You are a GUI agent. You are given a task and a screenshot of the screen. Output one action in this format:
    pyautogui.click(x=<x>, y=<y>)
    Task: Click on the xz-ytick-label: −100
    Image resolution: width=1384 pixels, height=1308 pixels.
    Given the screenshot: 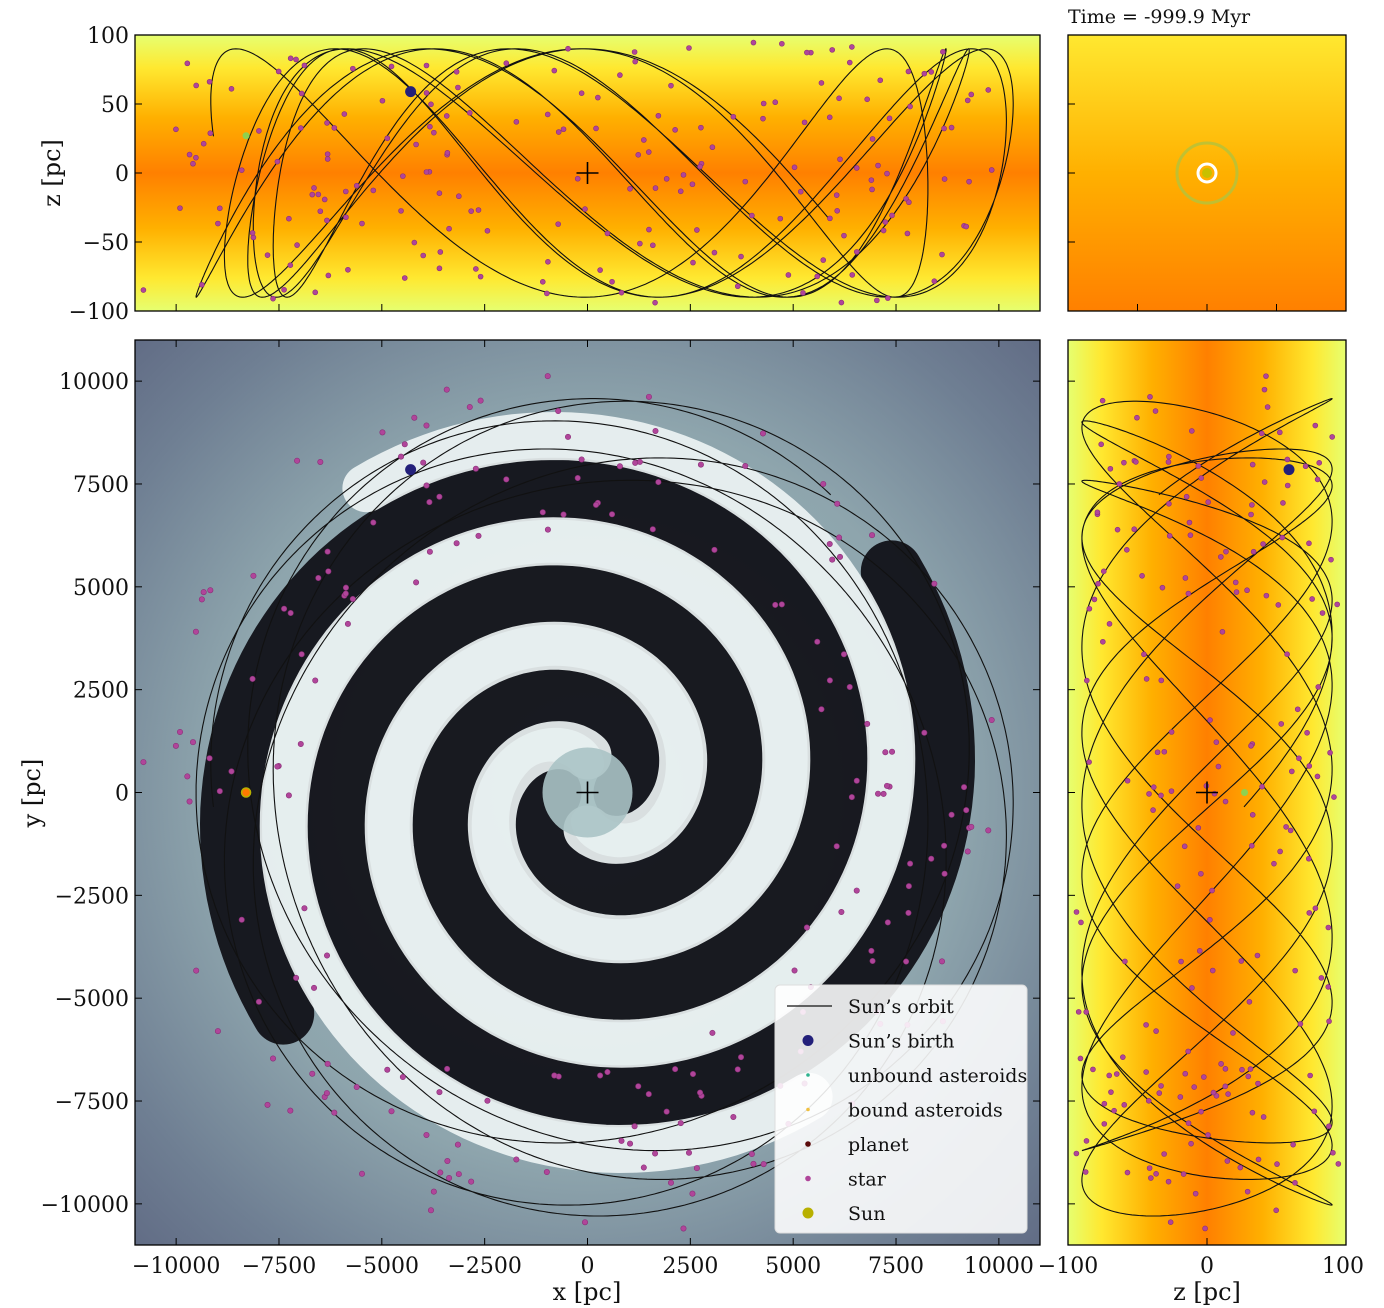 What is the action you would take?
    pyautogui.click(x=99, y=312)
    